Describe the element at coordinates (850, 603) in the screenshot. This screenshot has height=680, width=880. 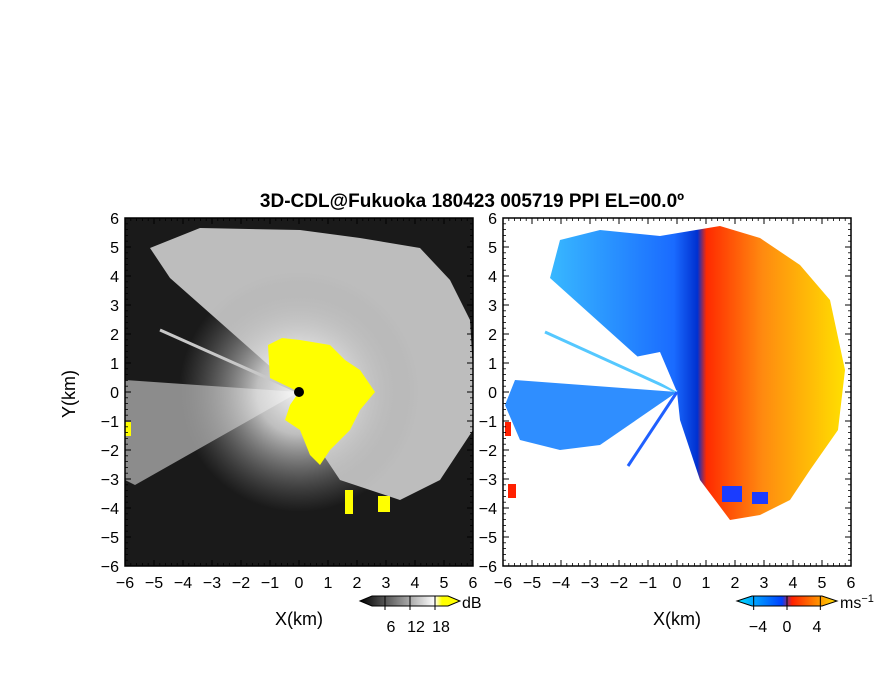
I see `velocity-colorbar-unit-base: ms` at that location.